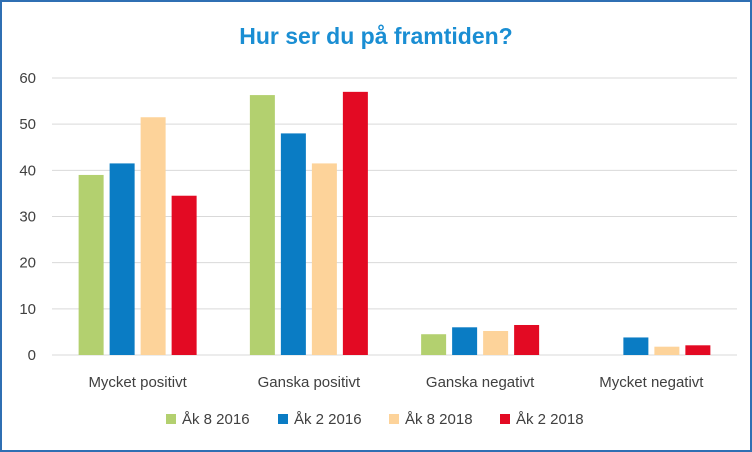 The width and height of the screenshot is (752, 452). What do you see at coordinates (216, 419) in the screenshot?
I see `legend-label: Åk 8 2016` at bounding box center [216, 419].